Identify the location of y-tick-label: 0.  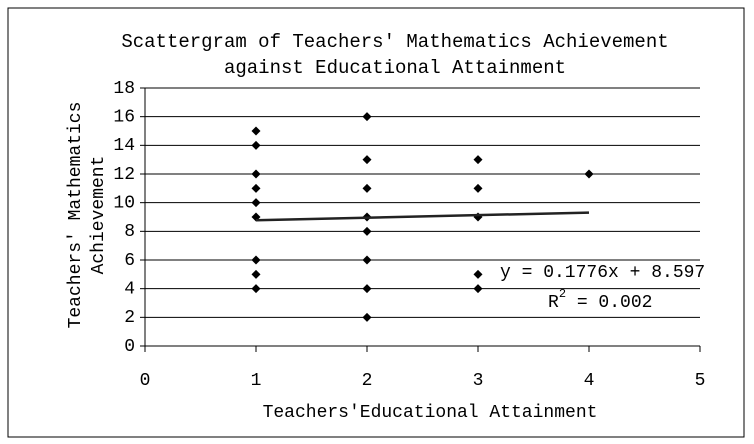
(129, 347).